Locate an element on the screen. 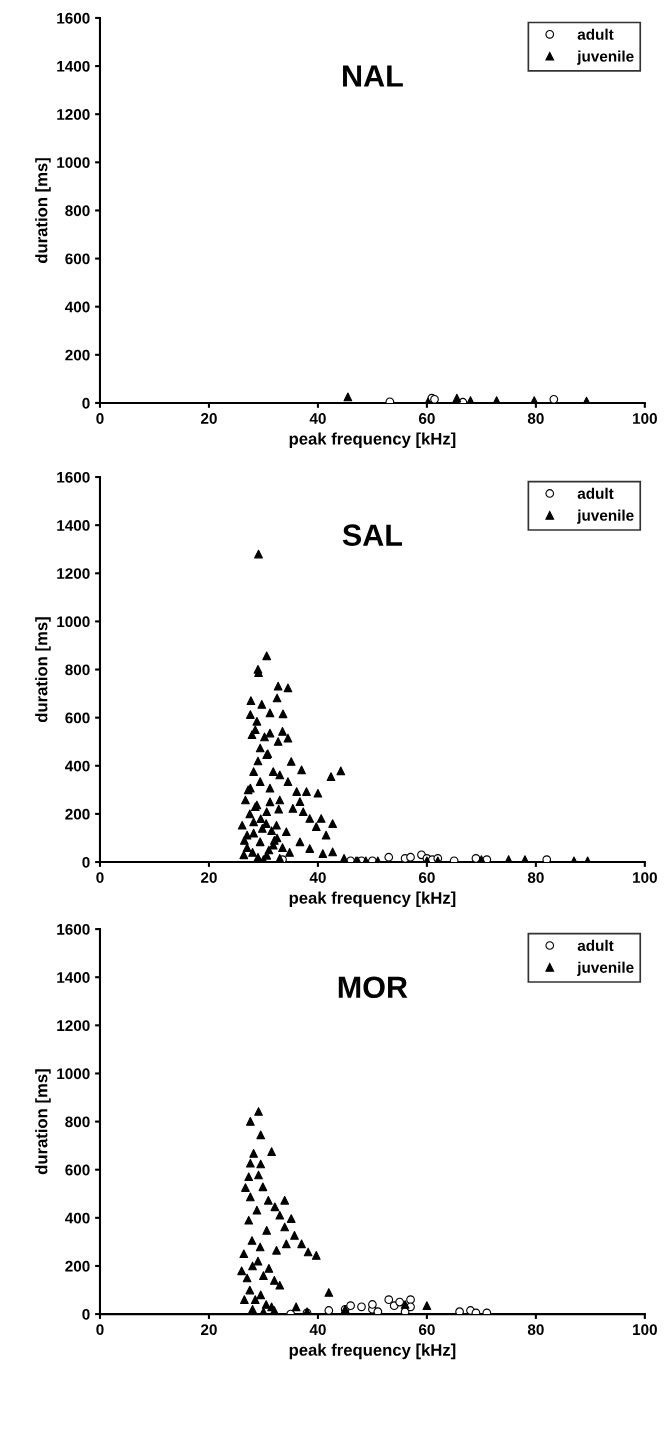  text: SAL is located at coordinates (372, 535).